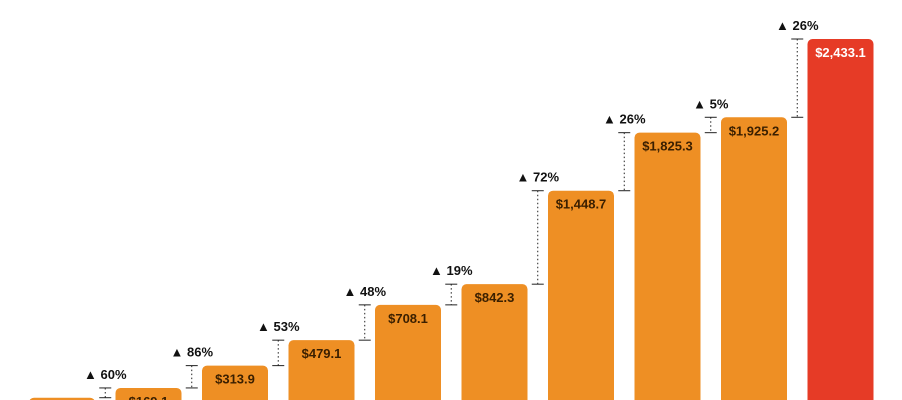 The width and height of the screenshot is (902, 400). What do you see at coordinates (754, 130) in the screenshot?
I see `bar-value-label: $1,925.2` at bounding box center [754, 130].